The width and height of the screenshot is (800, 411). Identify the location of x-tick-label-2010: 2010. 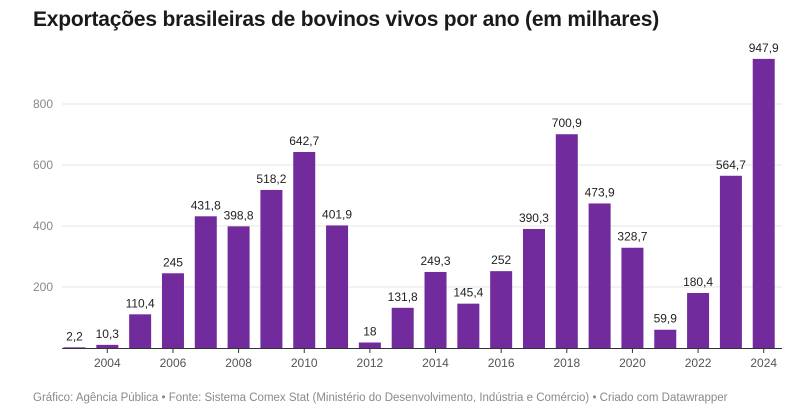
(304, 363).